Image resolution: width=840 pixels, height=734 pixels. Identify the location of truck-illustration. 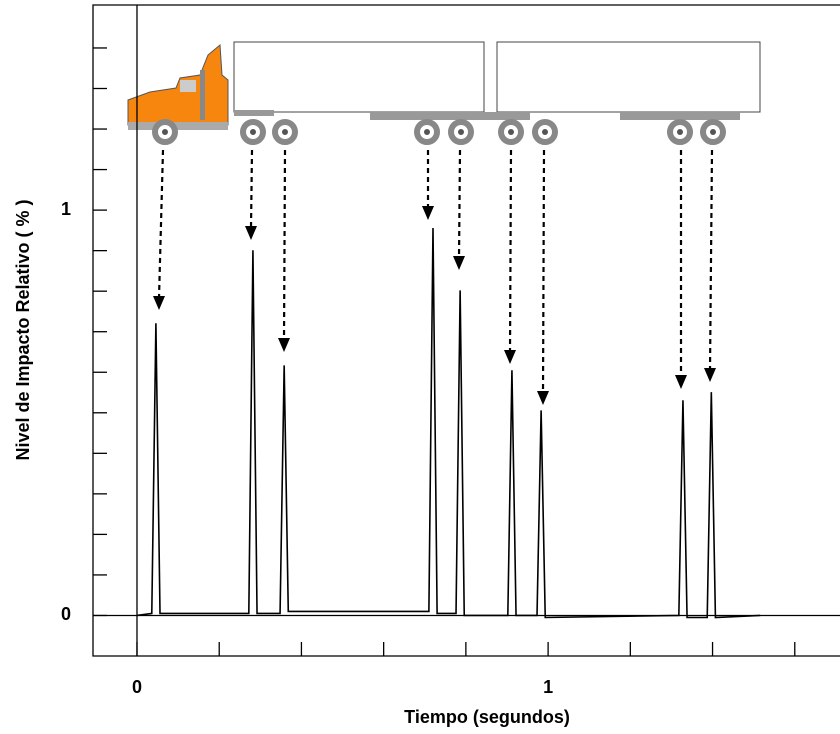
(444, 93).